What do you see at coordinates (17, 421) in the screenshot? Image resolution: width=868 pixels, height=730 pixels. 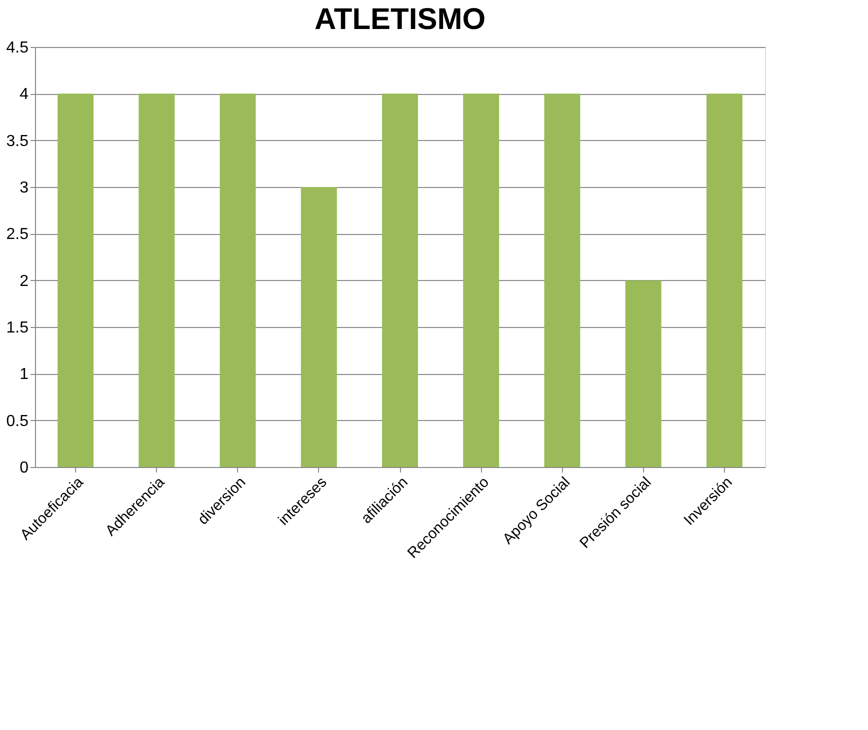 I see `y-tick-label: 0.5` at bounding box center [17, 421].